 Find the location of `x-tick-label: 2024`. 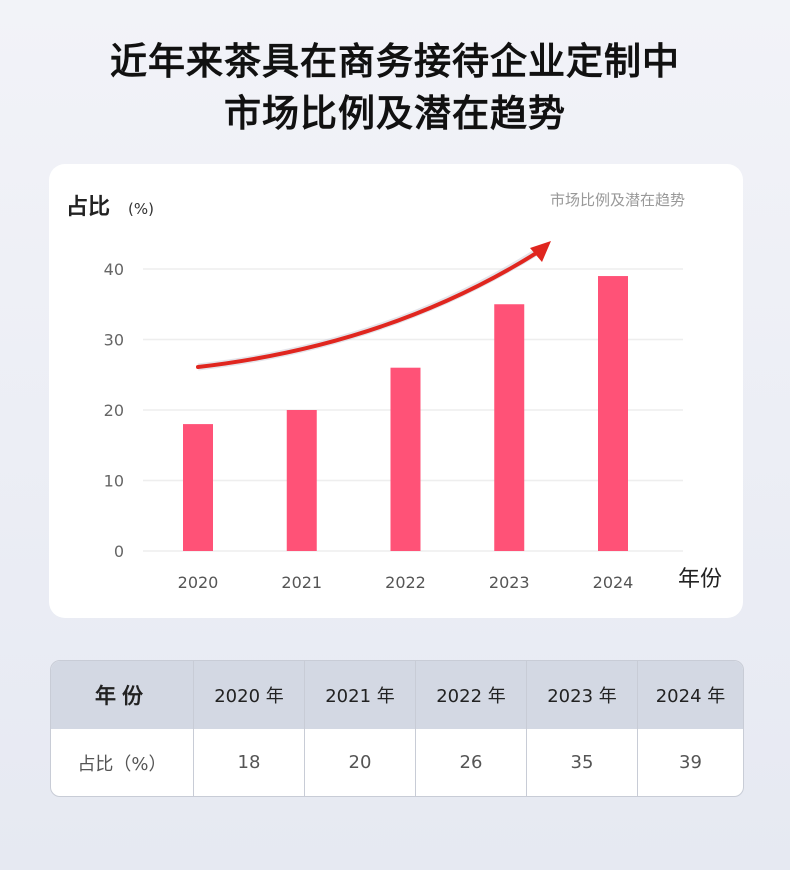

x-tick-label: 2024 is located at coordinates (613, 582).